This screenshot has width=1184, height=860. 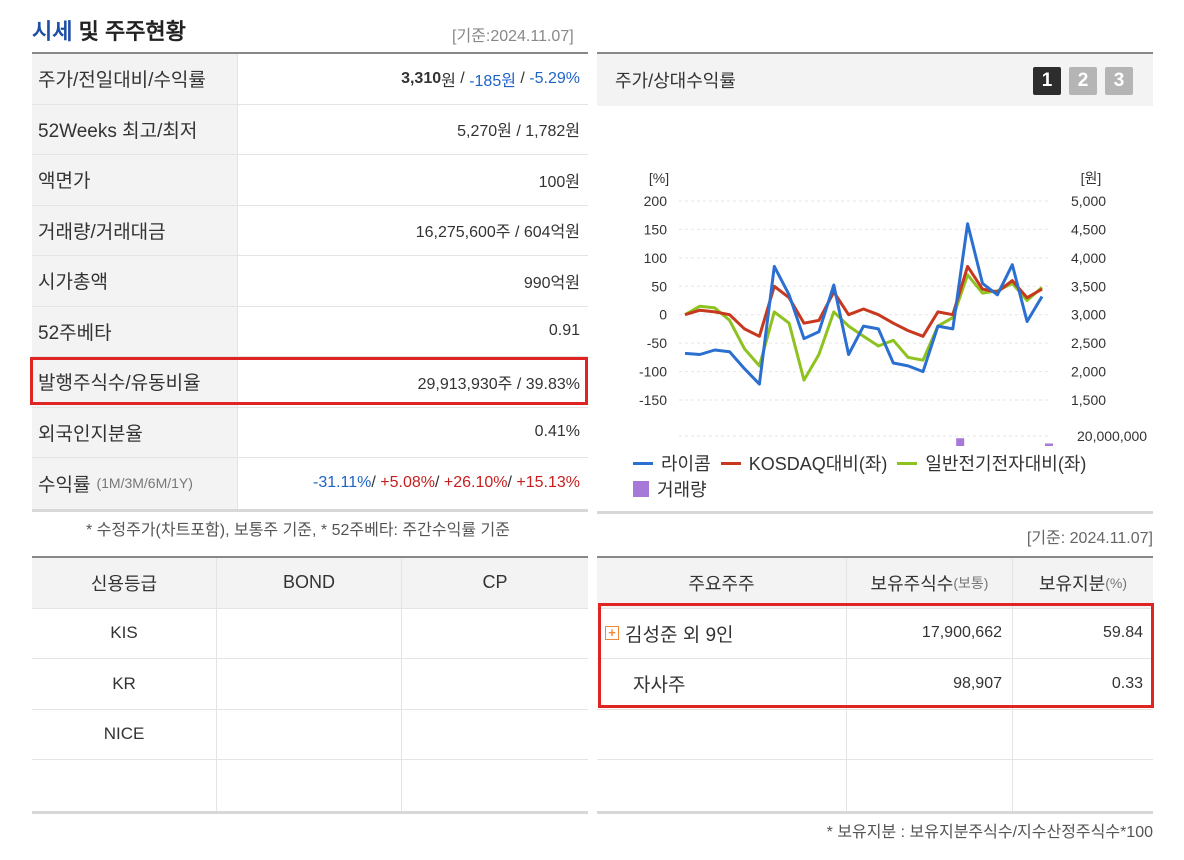 I want to click on legend-item: 거래량, so click(x=670, y=489).